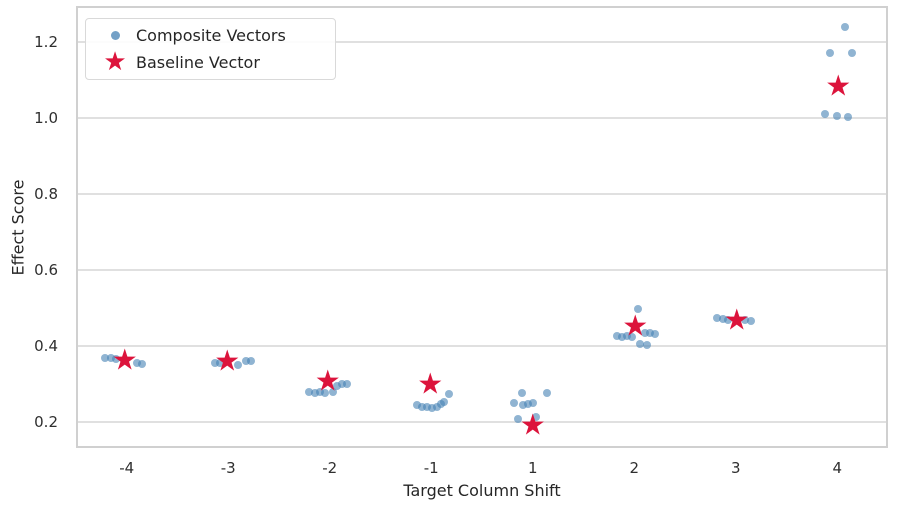  What do you see at coordinates (46, 194) in the screenshot?
I see `y-tick-label: 0.8` at bounding box center [46, 194].